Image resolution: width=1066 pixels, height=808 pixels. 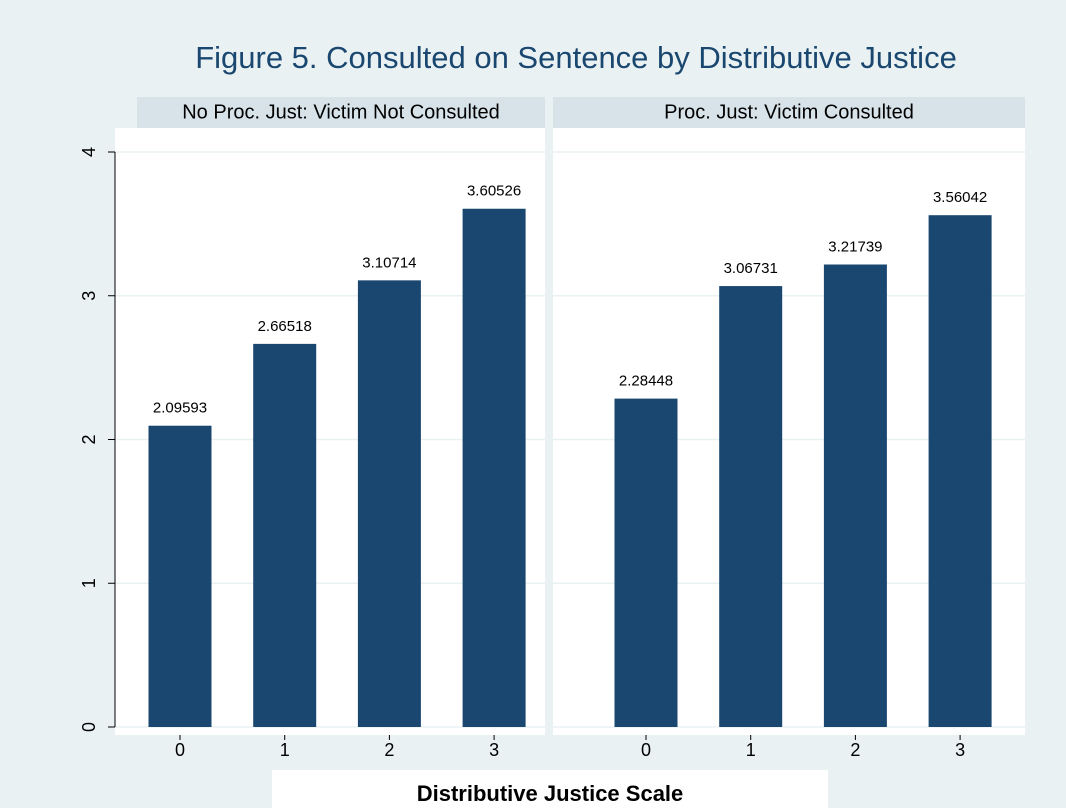 I want to click on panel-title: Proc. Just: Victim Consulted, so click(x=789, y=112).